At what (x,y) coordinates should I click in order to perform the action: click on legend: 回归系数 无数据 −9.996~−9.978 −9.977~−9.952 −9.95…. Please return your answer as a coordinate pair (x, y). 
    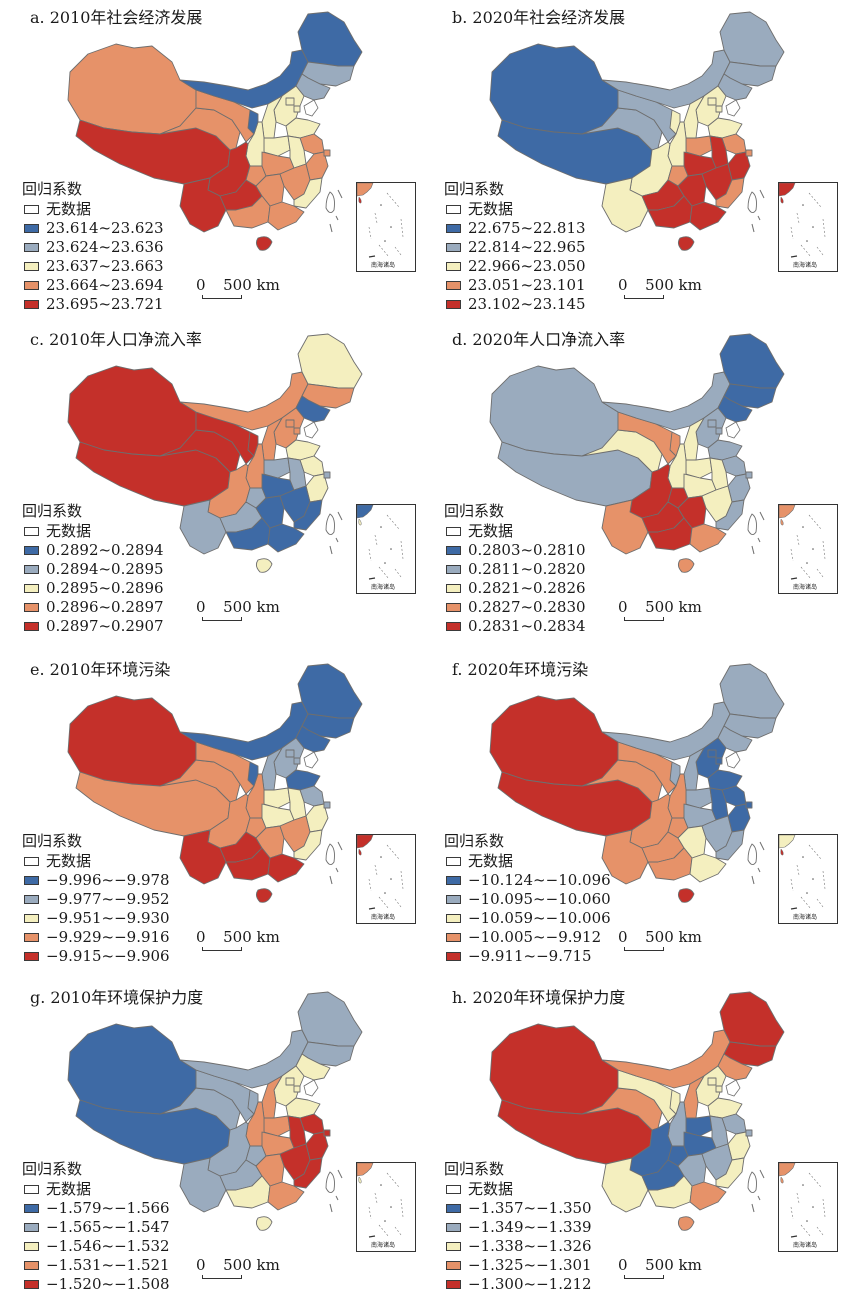
    Looking at the image, I should click on (96, 899).